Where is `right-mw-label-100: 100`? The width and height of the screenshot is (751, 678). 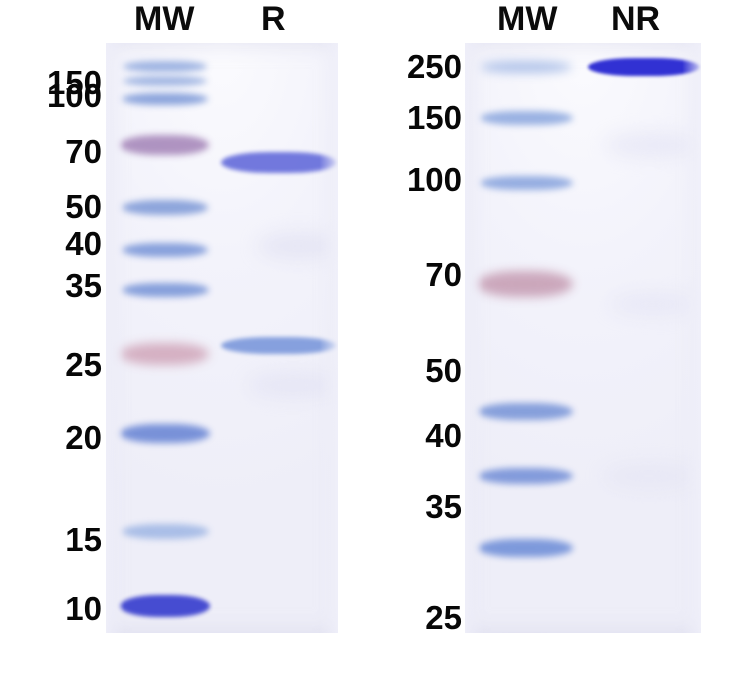 right-mw-label-100: 100 is located at coordinates (434, 179).